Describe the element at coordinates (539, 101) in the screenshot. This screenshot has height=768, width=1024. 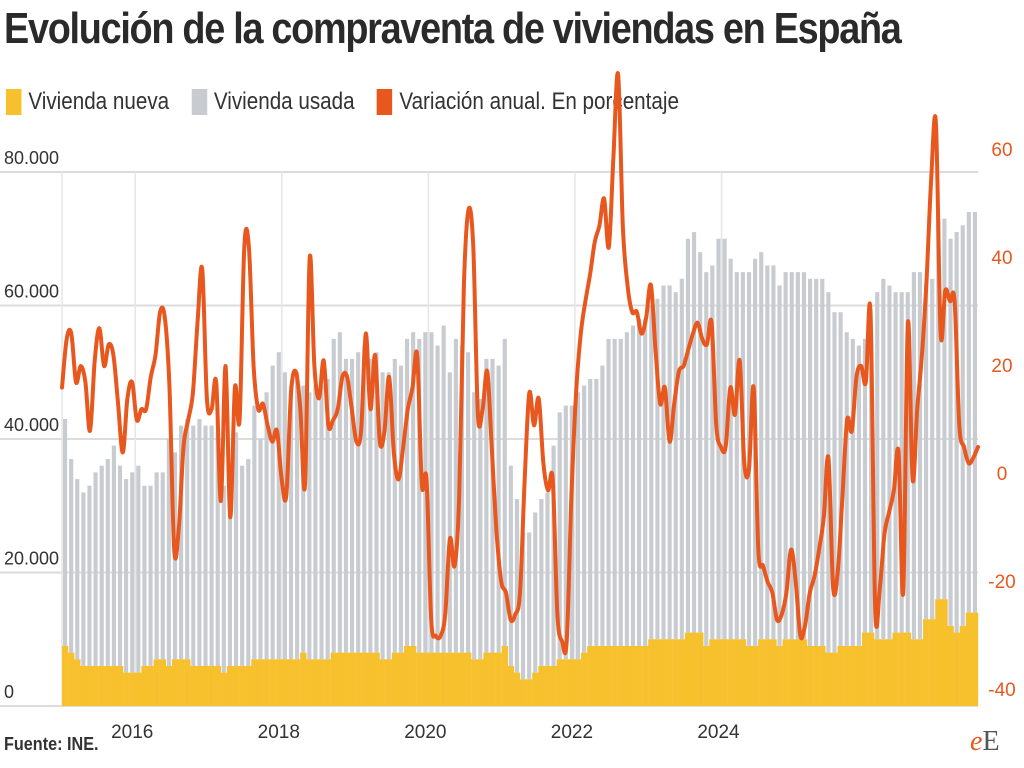
I see `legend-label-variation: Variación anual. En porcentaje` at that location.